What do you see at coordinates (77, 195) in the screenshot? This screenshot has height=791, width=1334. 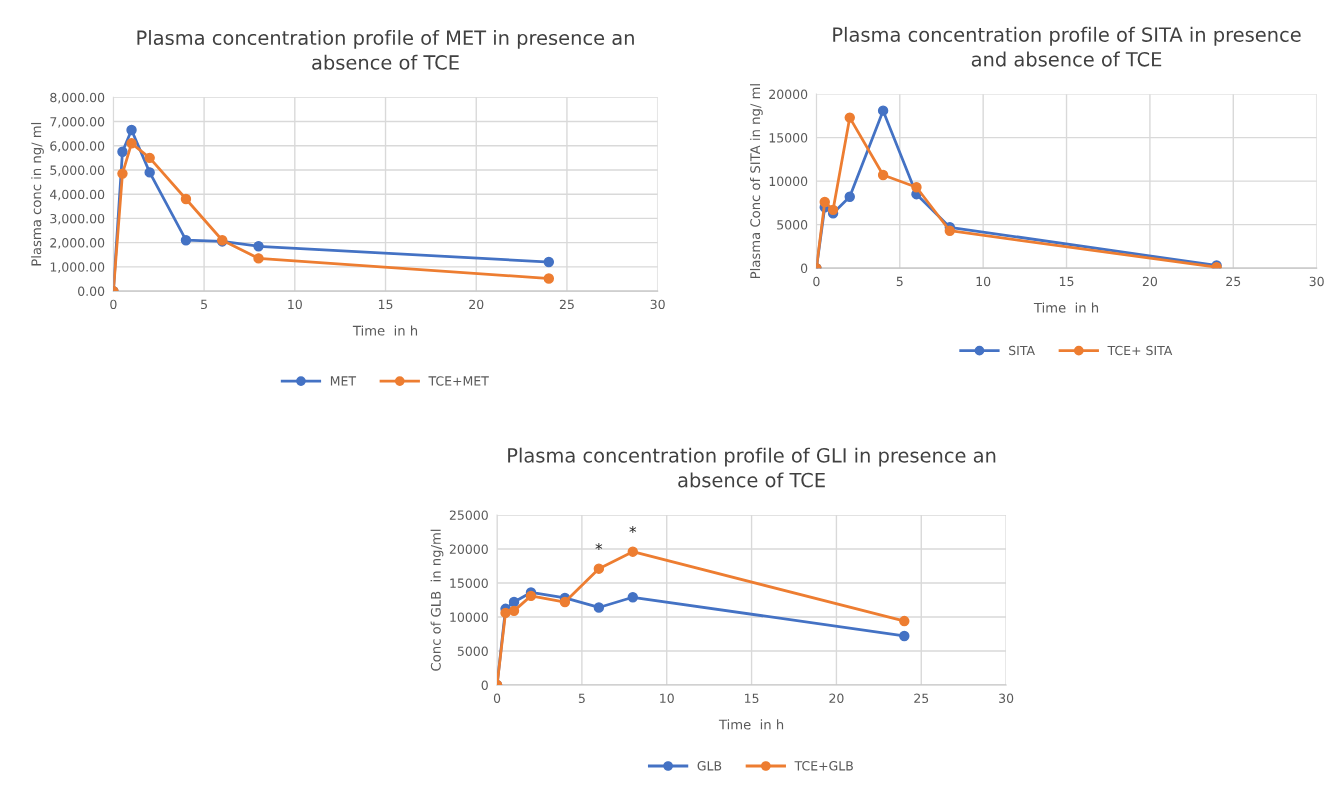 I see `y-tick-label: 4,000.00` at bounding box center [77, 195].